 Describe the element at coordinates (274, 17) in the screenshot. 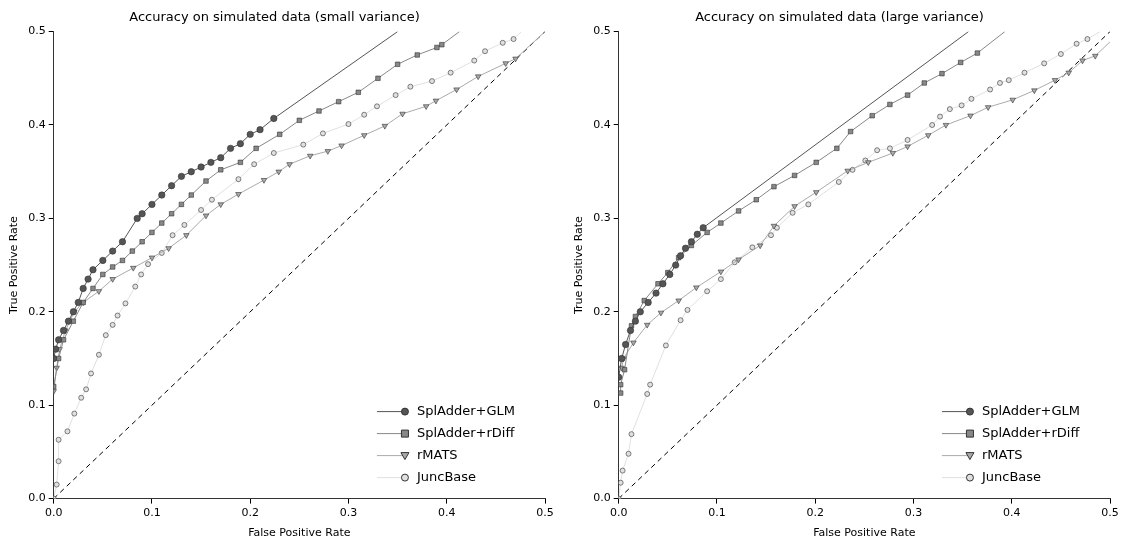

I see `chart-title: Accuracy on simulated data (small variance)` at that location.